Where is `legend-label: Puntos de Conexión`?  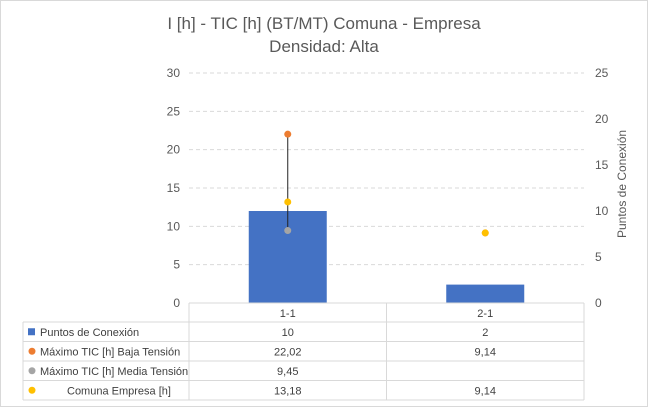
legend-label: Puntos de Conexión is located at coordinates (89, 333).